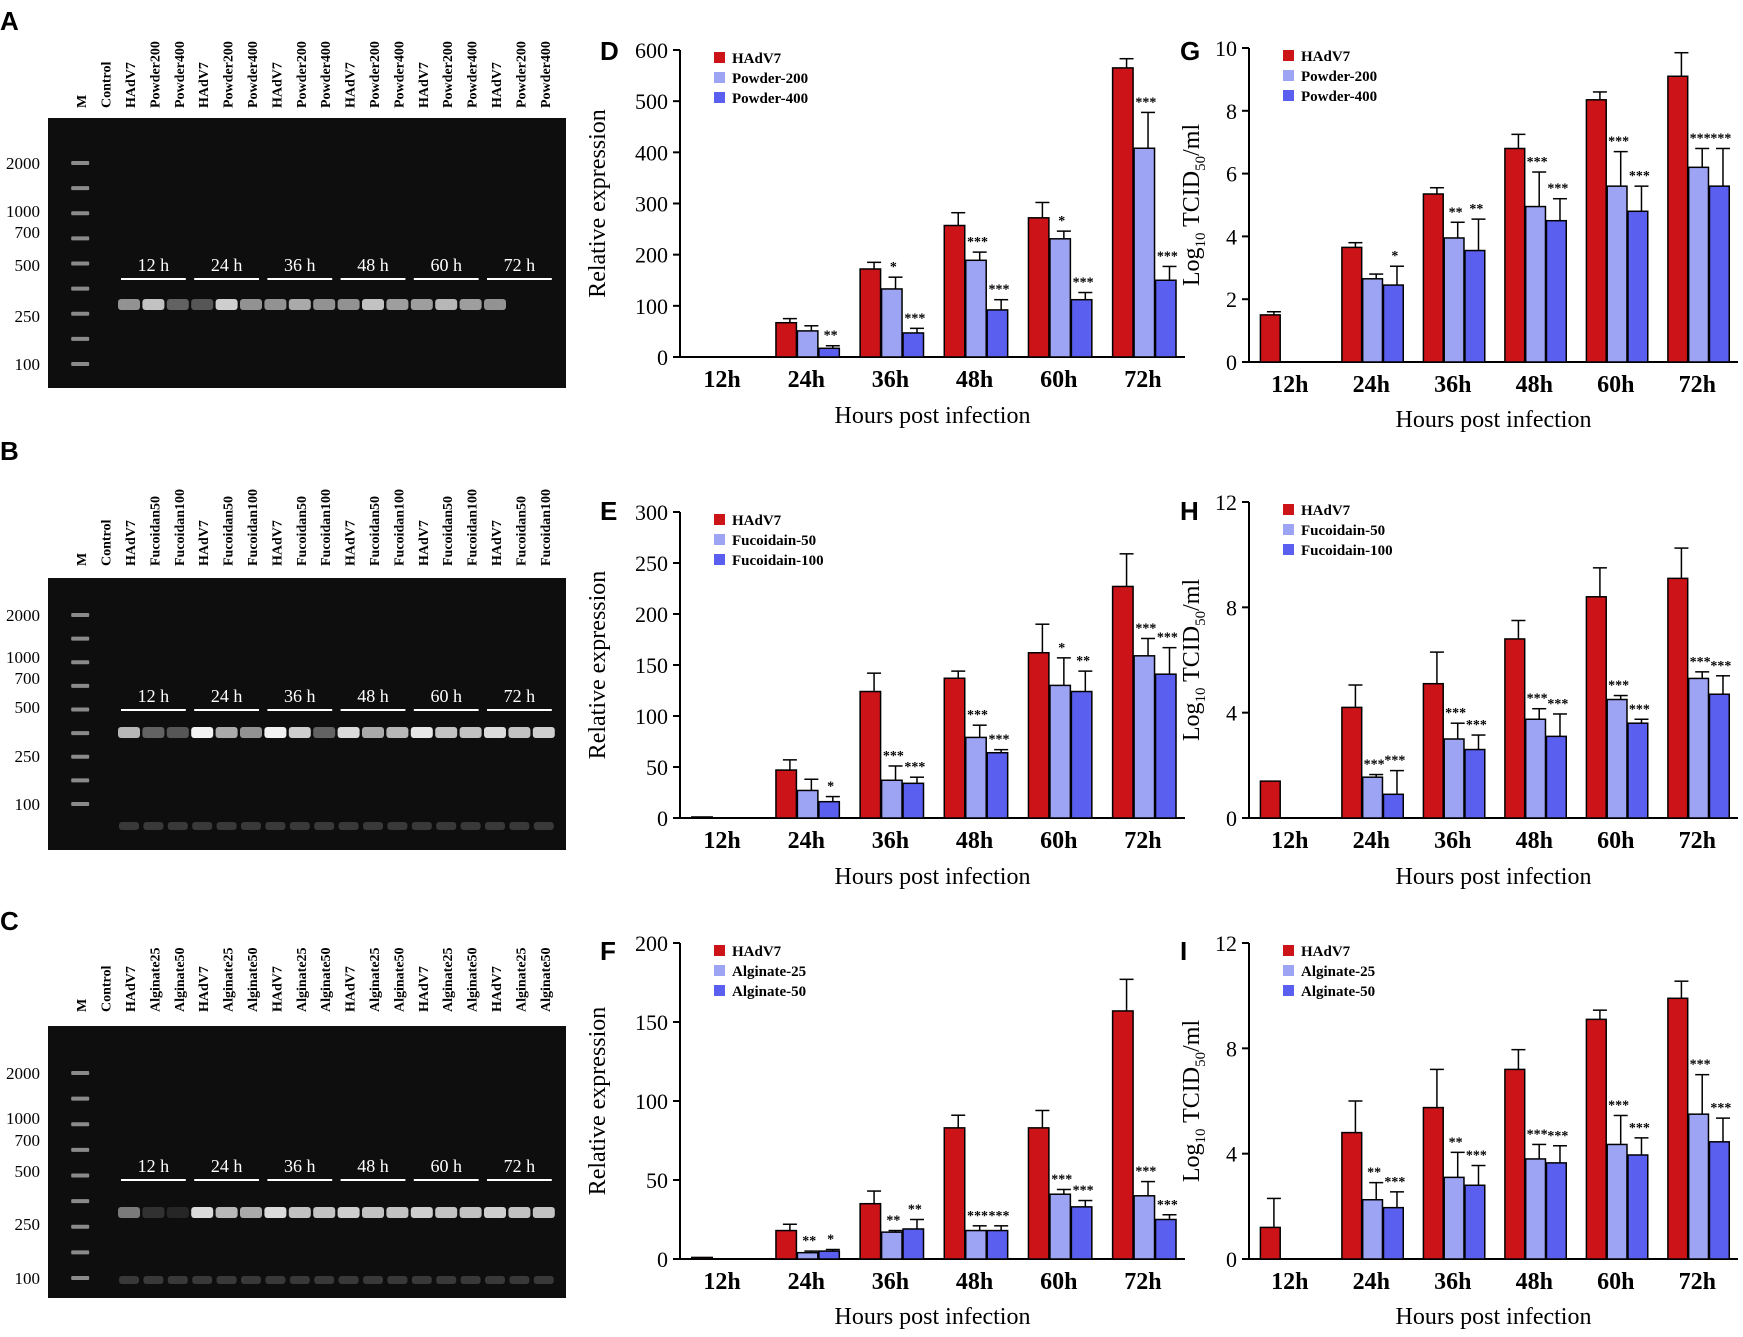 Image resolution: width=1743 pixels, height=1337 pixels. I want to click on y-tick-label: 0, so click(662, 1259).